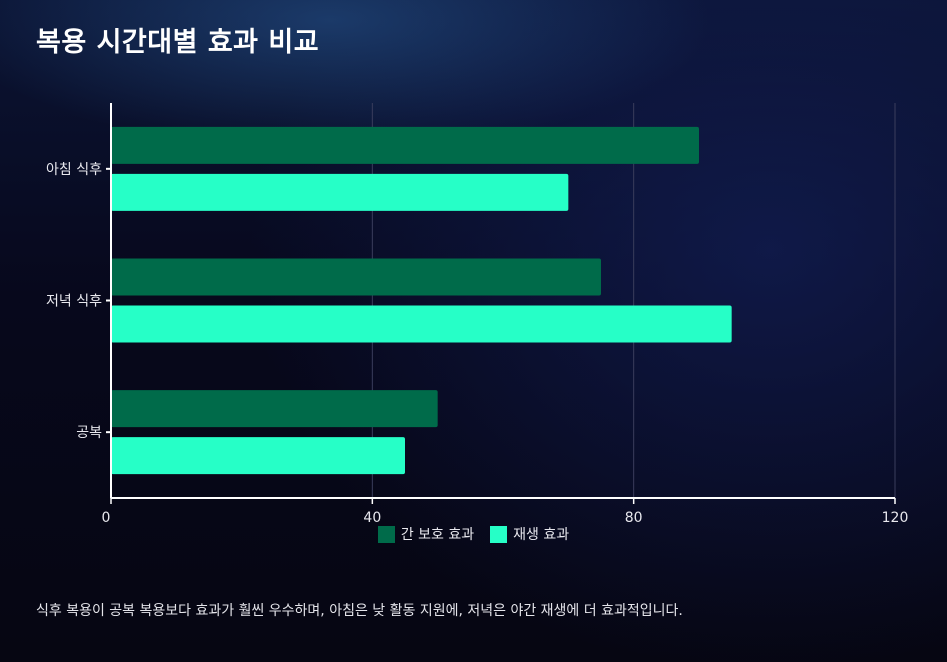 The image size is (947, 662). Describe the element at coordinates (541, 535) in the screenshot. I see `legend-label-regeneration: 재생 효과` at that location.